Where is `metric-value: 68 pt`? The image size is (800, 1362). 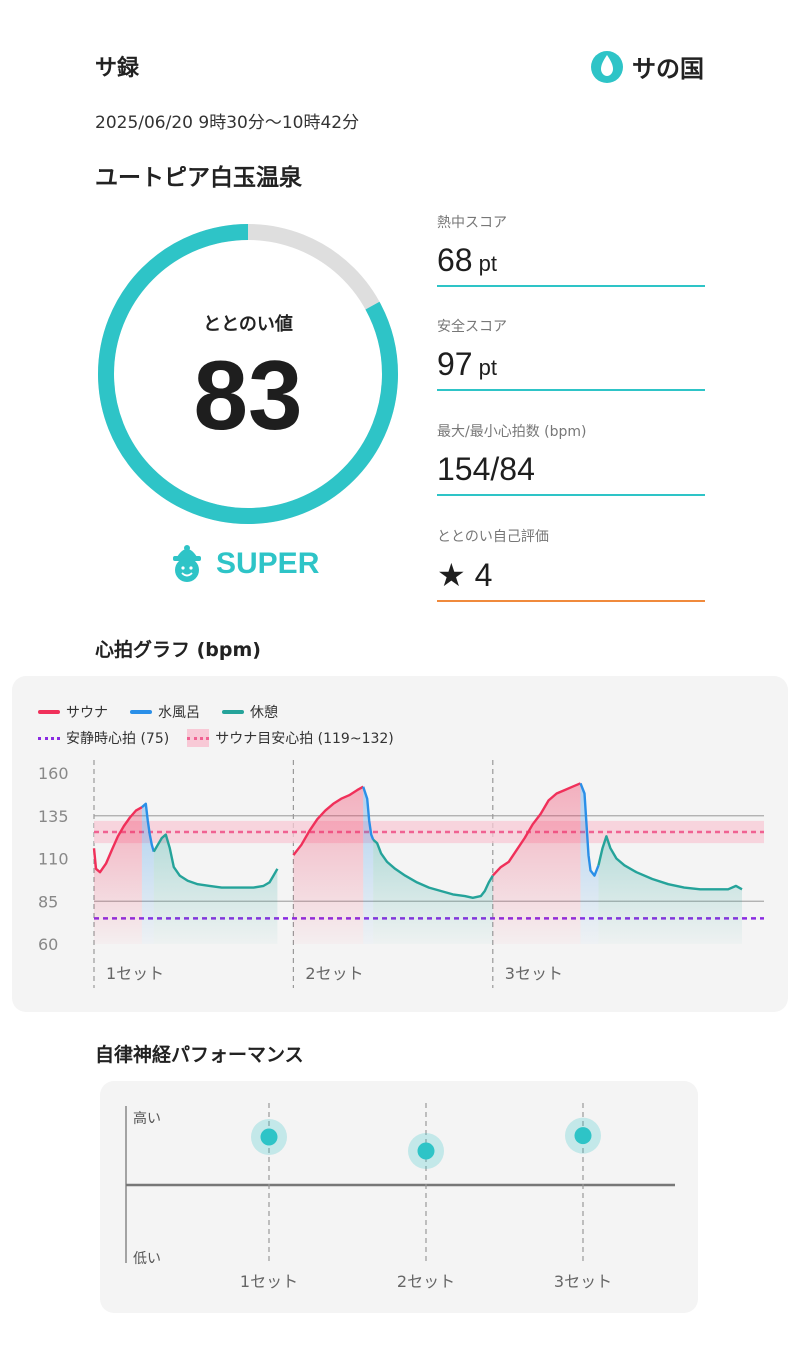 metric-value: 68 pt is located at coordinates (467, 260).